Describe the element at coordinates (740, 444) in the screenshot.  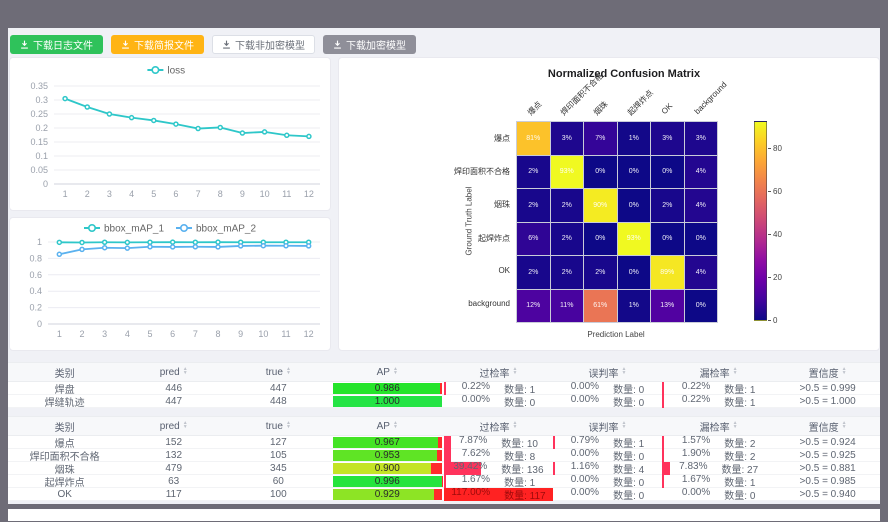
I see `rate-count: 数量: 2` at that location.